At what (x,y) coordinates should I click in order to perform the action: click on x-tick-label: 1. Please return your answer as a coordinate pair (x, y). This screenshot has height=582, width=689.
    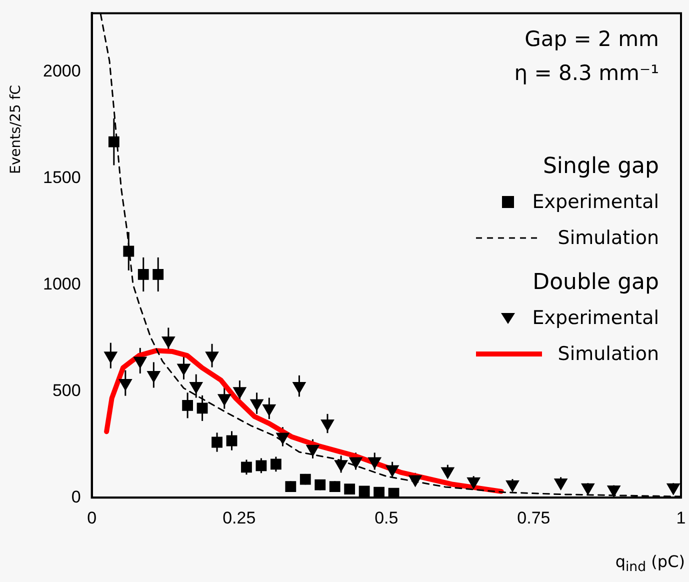
    Looking at the image, I should click on (681, 518).